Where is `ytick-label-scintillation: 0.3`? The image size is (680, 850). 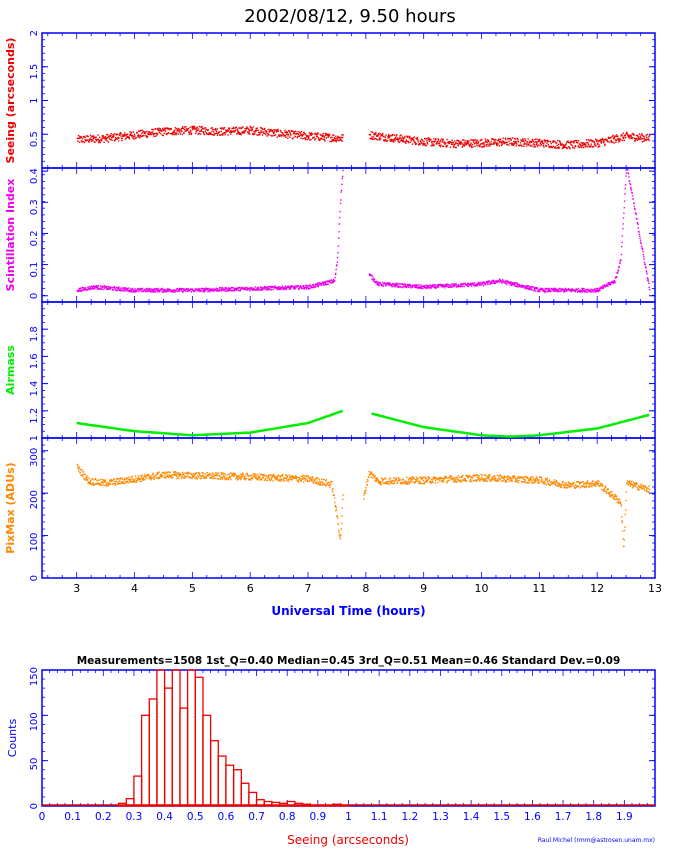 ytick-label-scintillation: 0.3 is located at coordinates (34, 207).